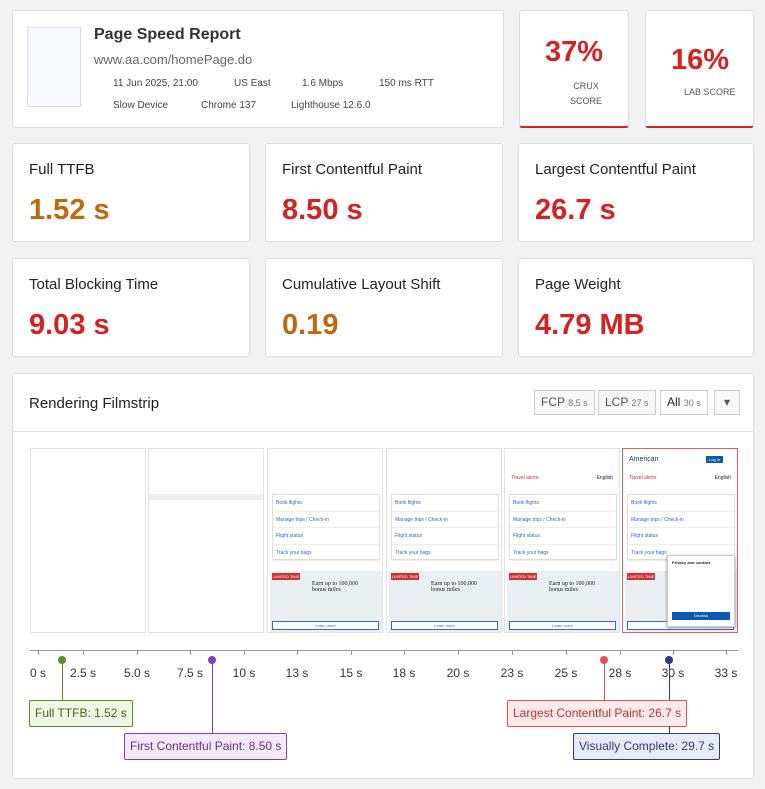 The width and height of the screenshot is (765, 789). I want to click on report-title: Page Speed Report, so click(167, 34).